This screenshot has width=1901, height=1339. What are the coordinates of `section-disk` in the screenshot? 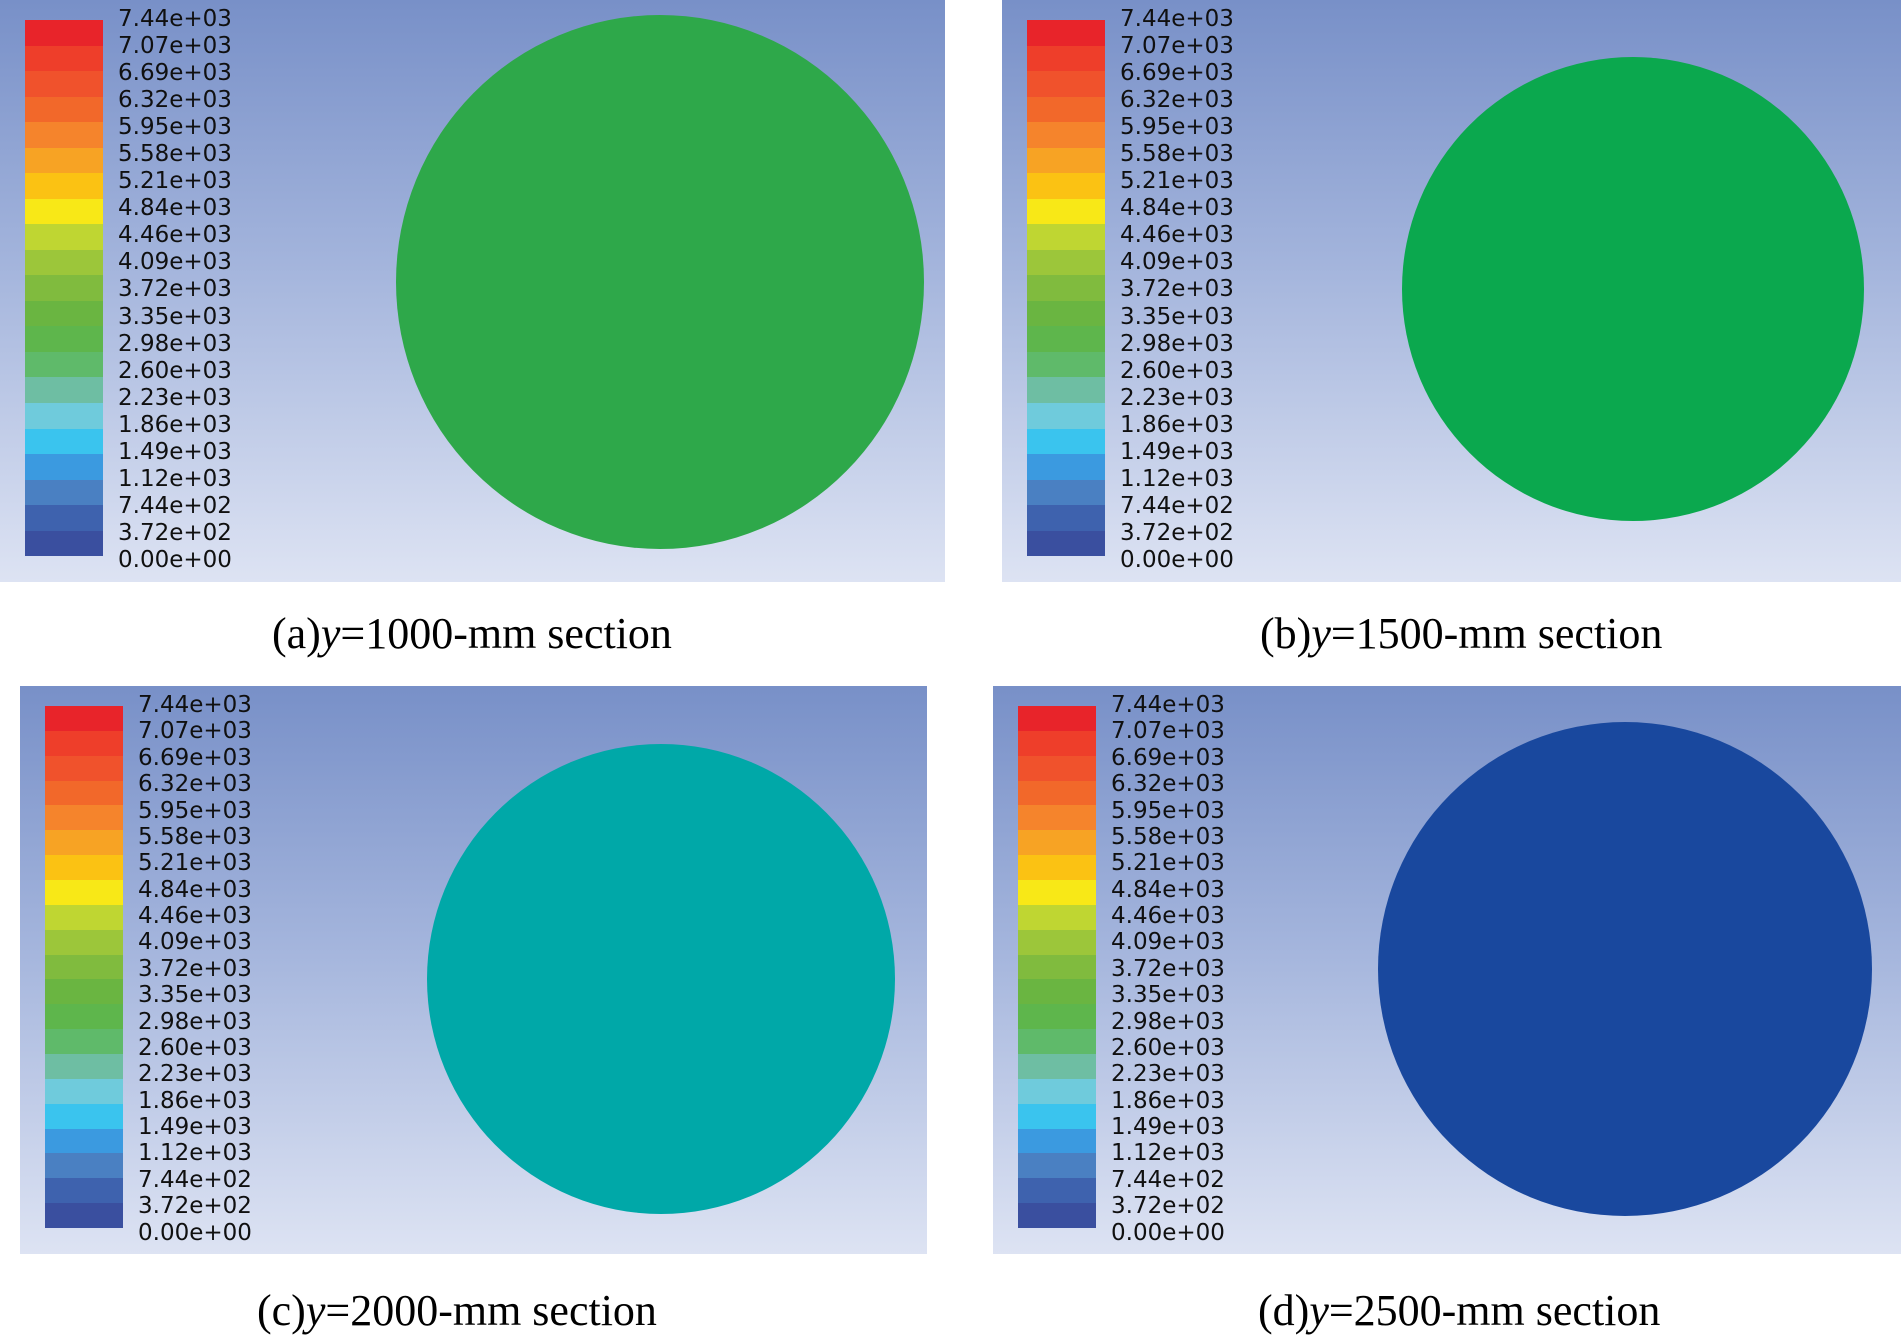 It's located at (1625, 969).